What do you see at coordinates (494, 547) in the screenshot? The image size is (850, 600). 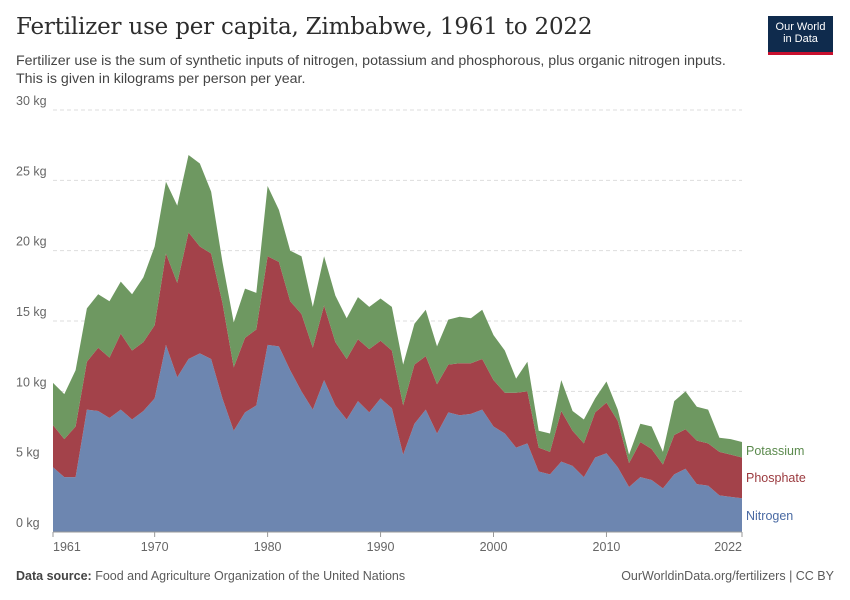 I see `x-tick-label: 2000` at bounding box center [494, 547].